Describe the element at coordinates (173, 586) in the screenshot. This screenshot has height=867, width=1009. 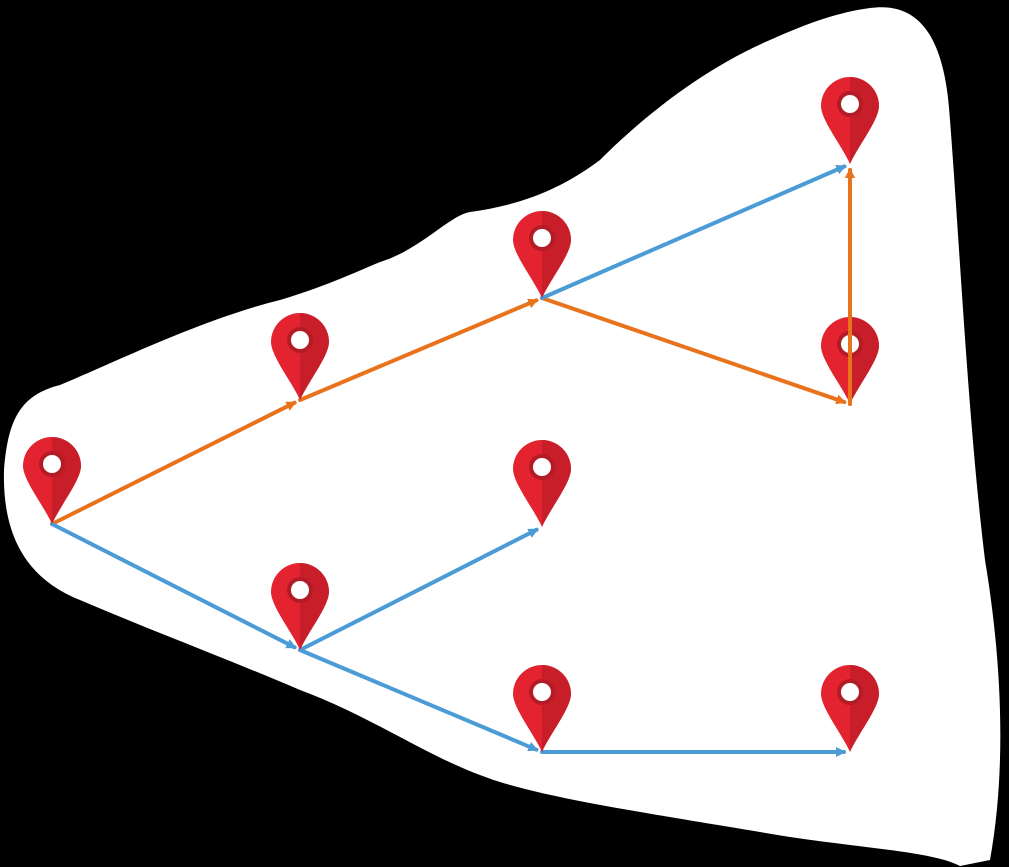
I see `route-arrow-blue-A-G` at that location.